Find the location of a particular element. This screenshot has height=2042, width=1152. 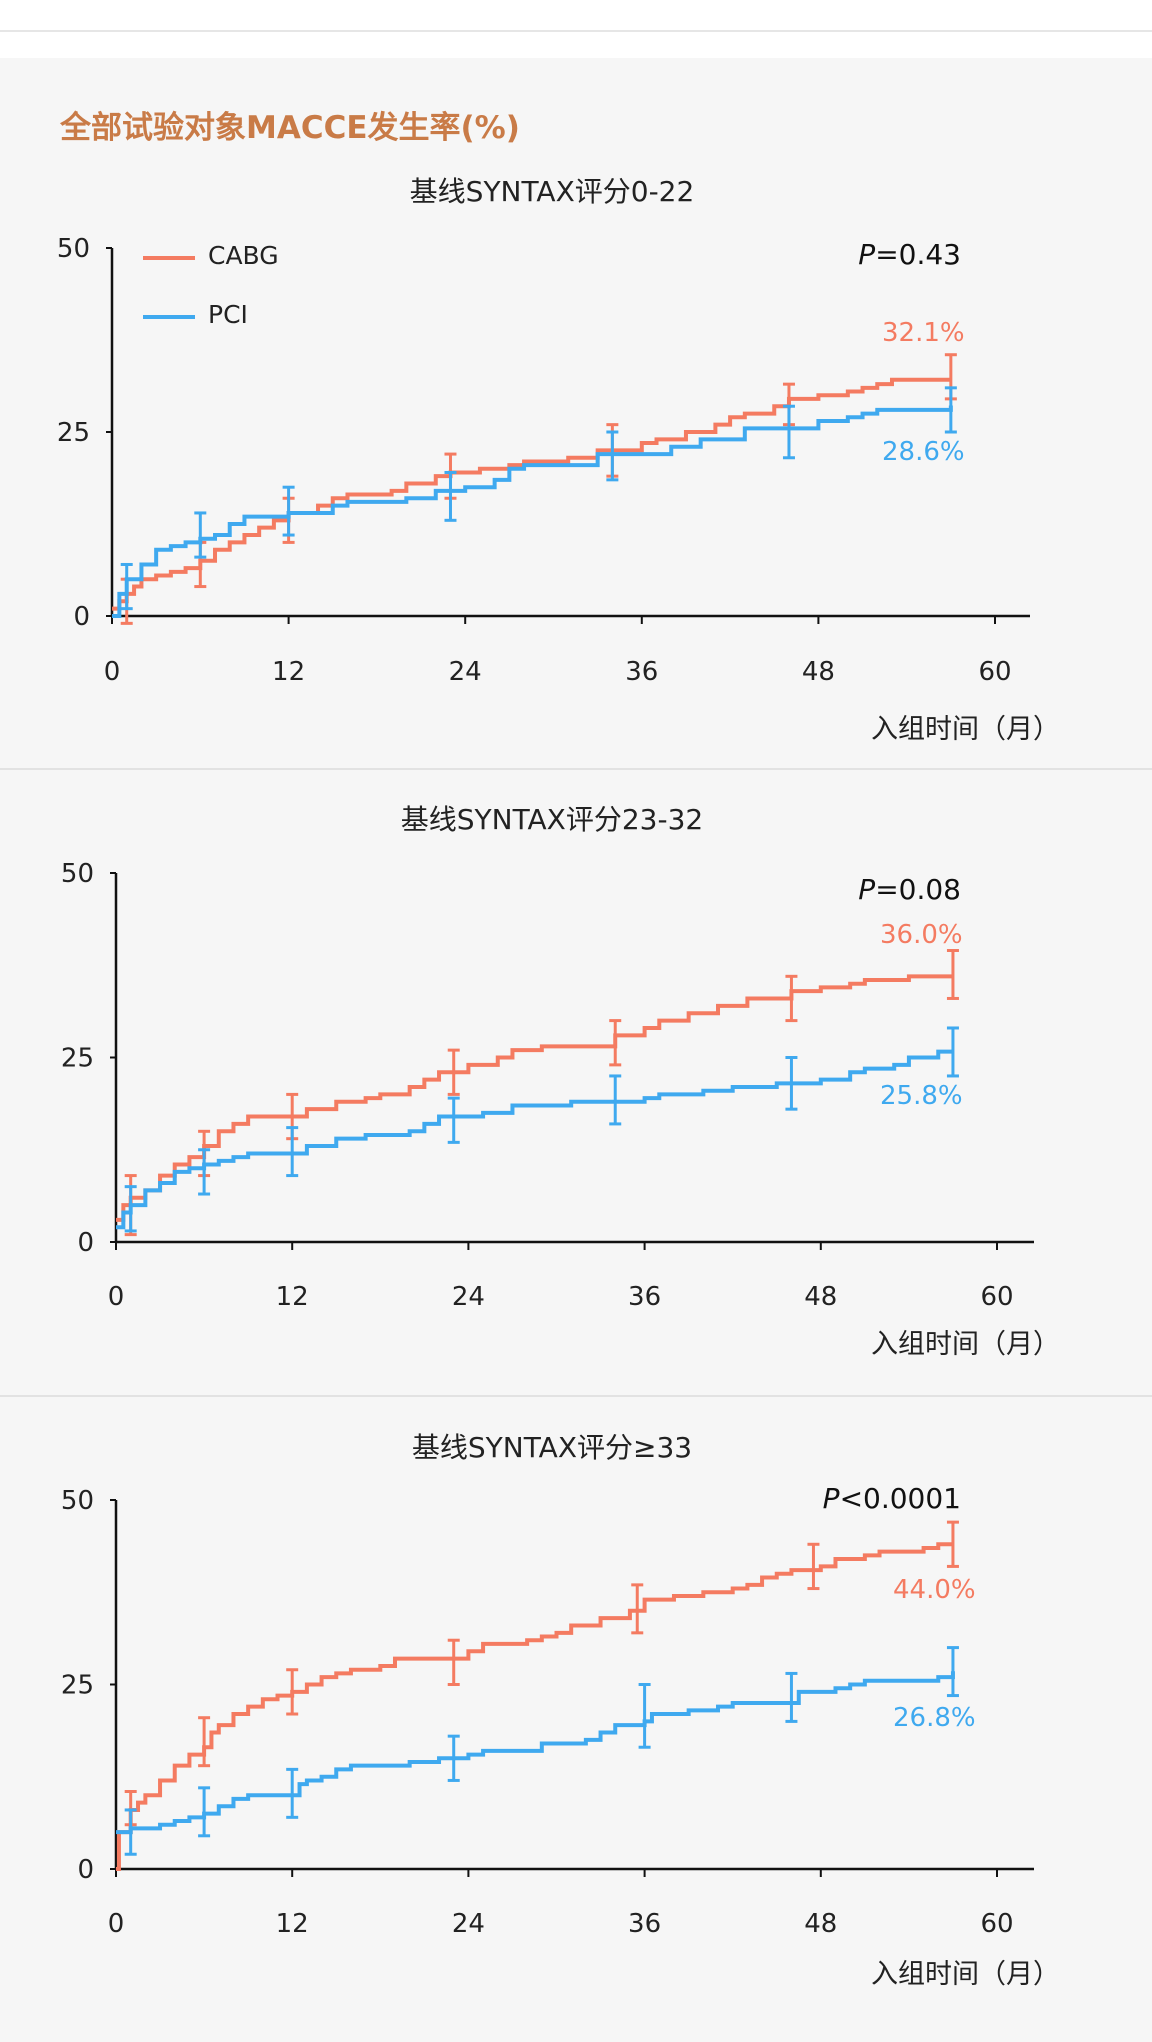

cabg-end-label: 44.0% is located at coordinates (934, 1590).